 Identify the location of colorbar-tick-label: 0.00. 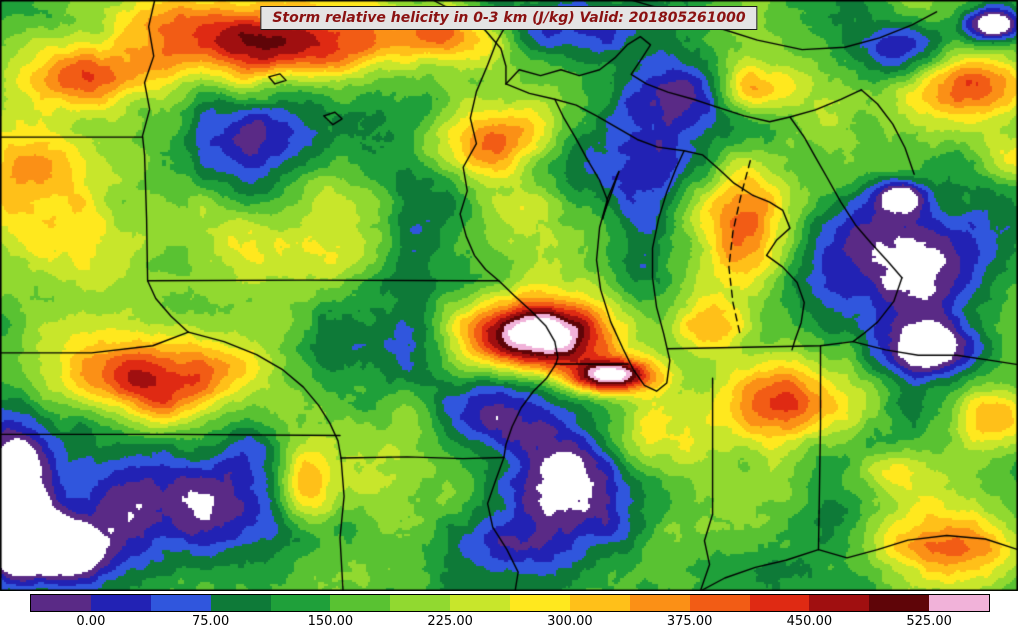
(91, 621).